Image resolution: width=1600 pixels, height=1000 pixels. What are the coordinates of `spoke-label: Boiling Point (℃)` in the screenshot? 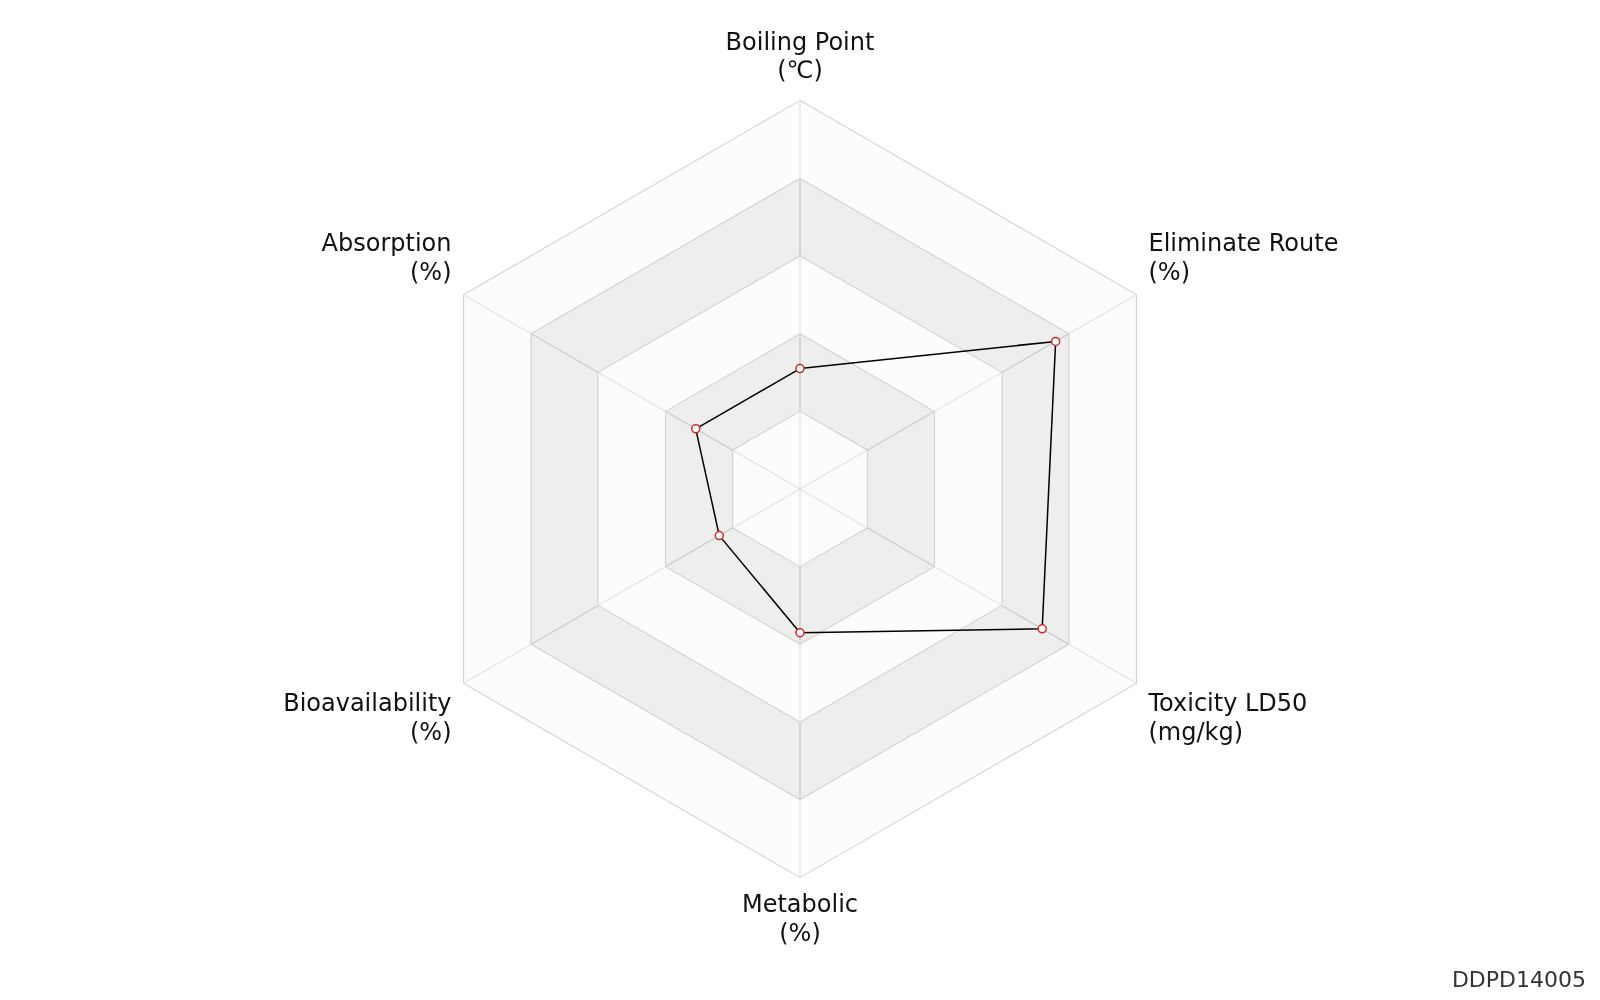 It's located at (800, 56).